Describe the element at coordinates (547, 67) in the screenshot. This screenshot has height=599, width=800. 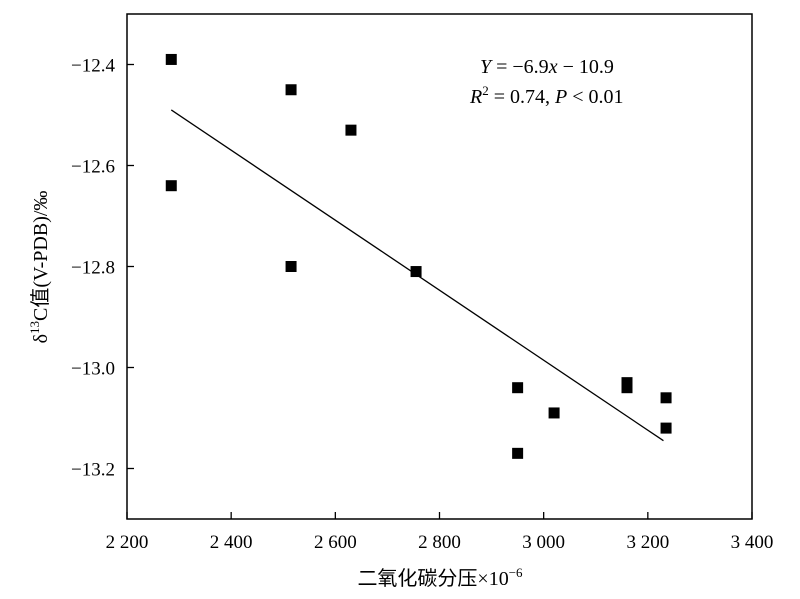
I see `regression-equation: Y = −6.9x − 10.9` at that location.